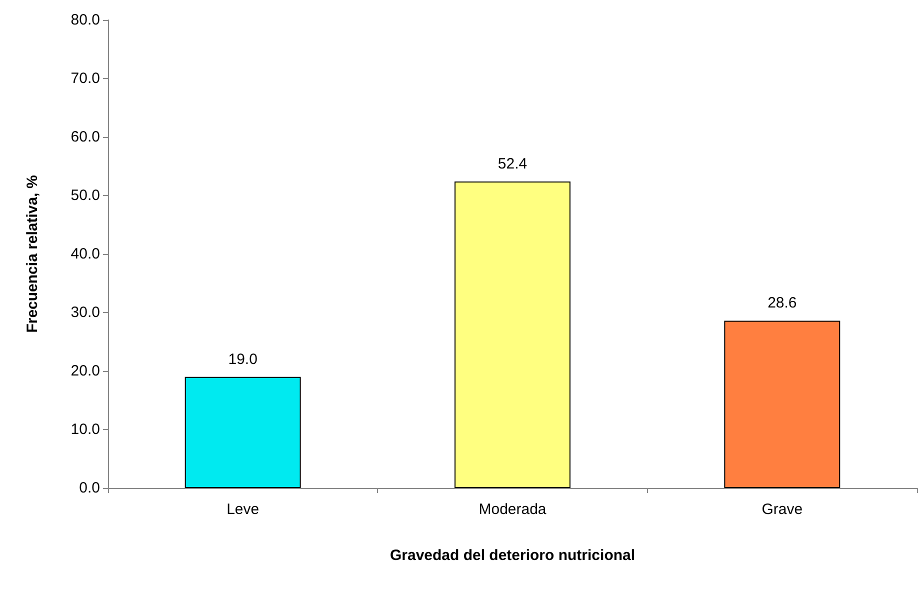 The width and height of the screenshot is (918, 596). I want to click on y-axis-title: Frecuencia relativa, %, so click(32, 254).